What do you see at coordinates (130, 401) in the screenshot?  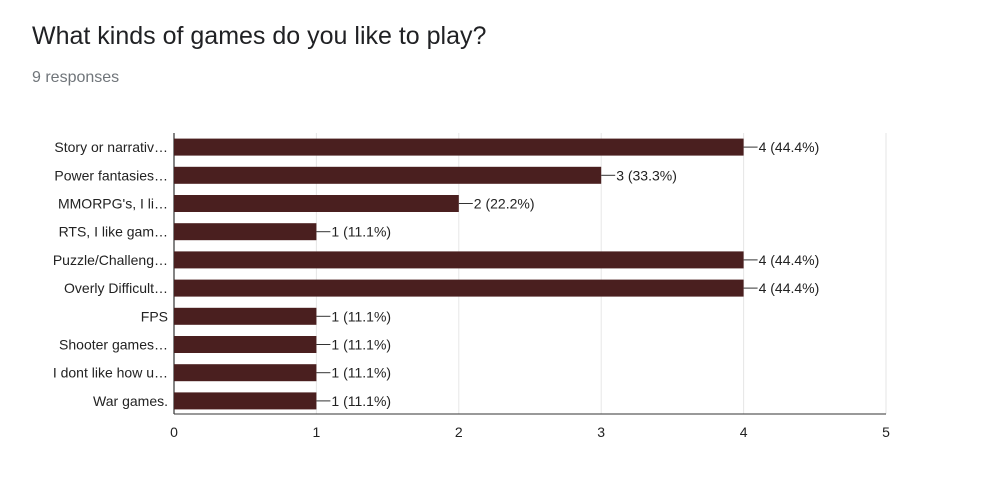 I see `category-label: War games.` at bounding box center [130, 401].